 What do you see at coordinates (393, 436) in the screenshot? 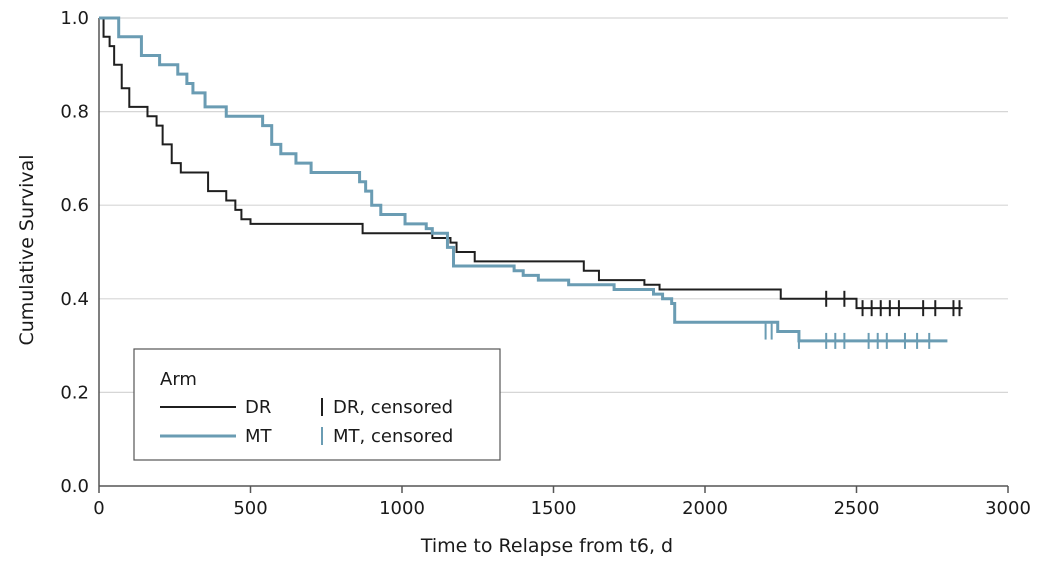
I see `legend-censored-label-mt: MT, censored` at bounding box center [393, 436].